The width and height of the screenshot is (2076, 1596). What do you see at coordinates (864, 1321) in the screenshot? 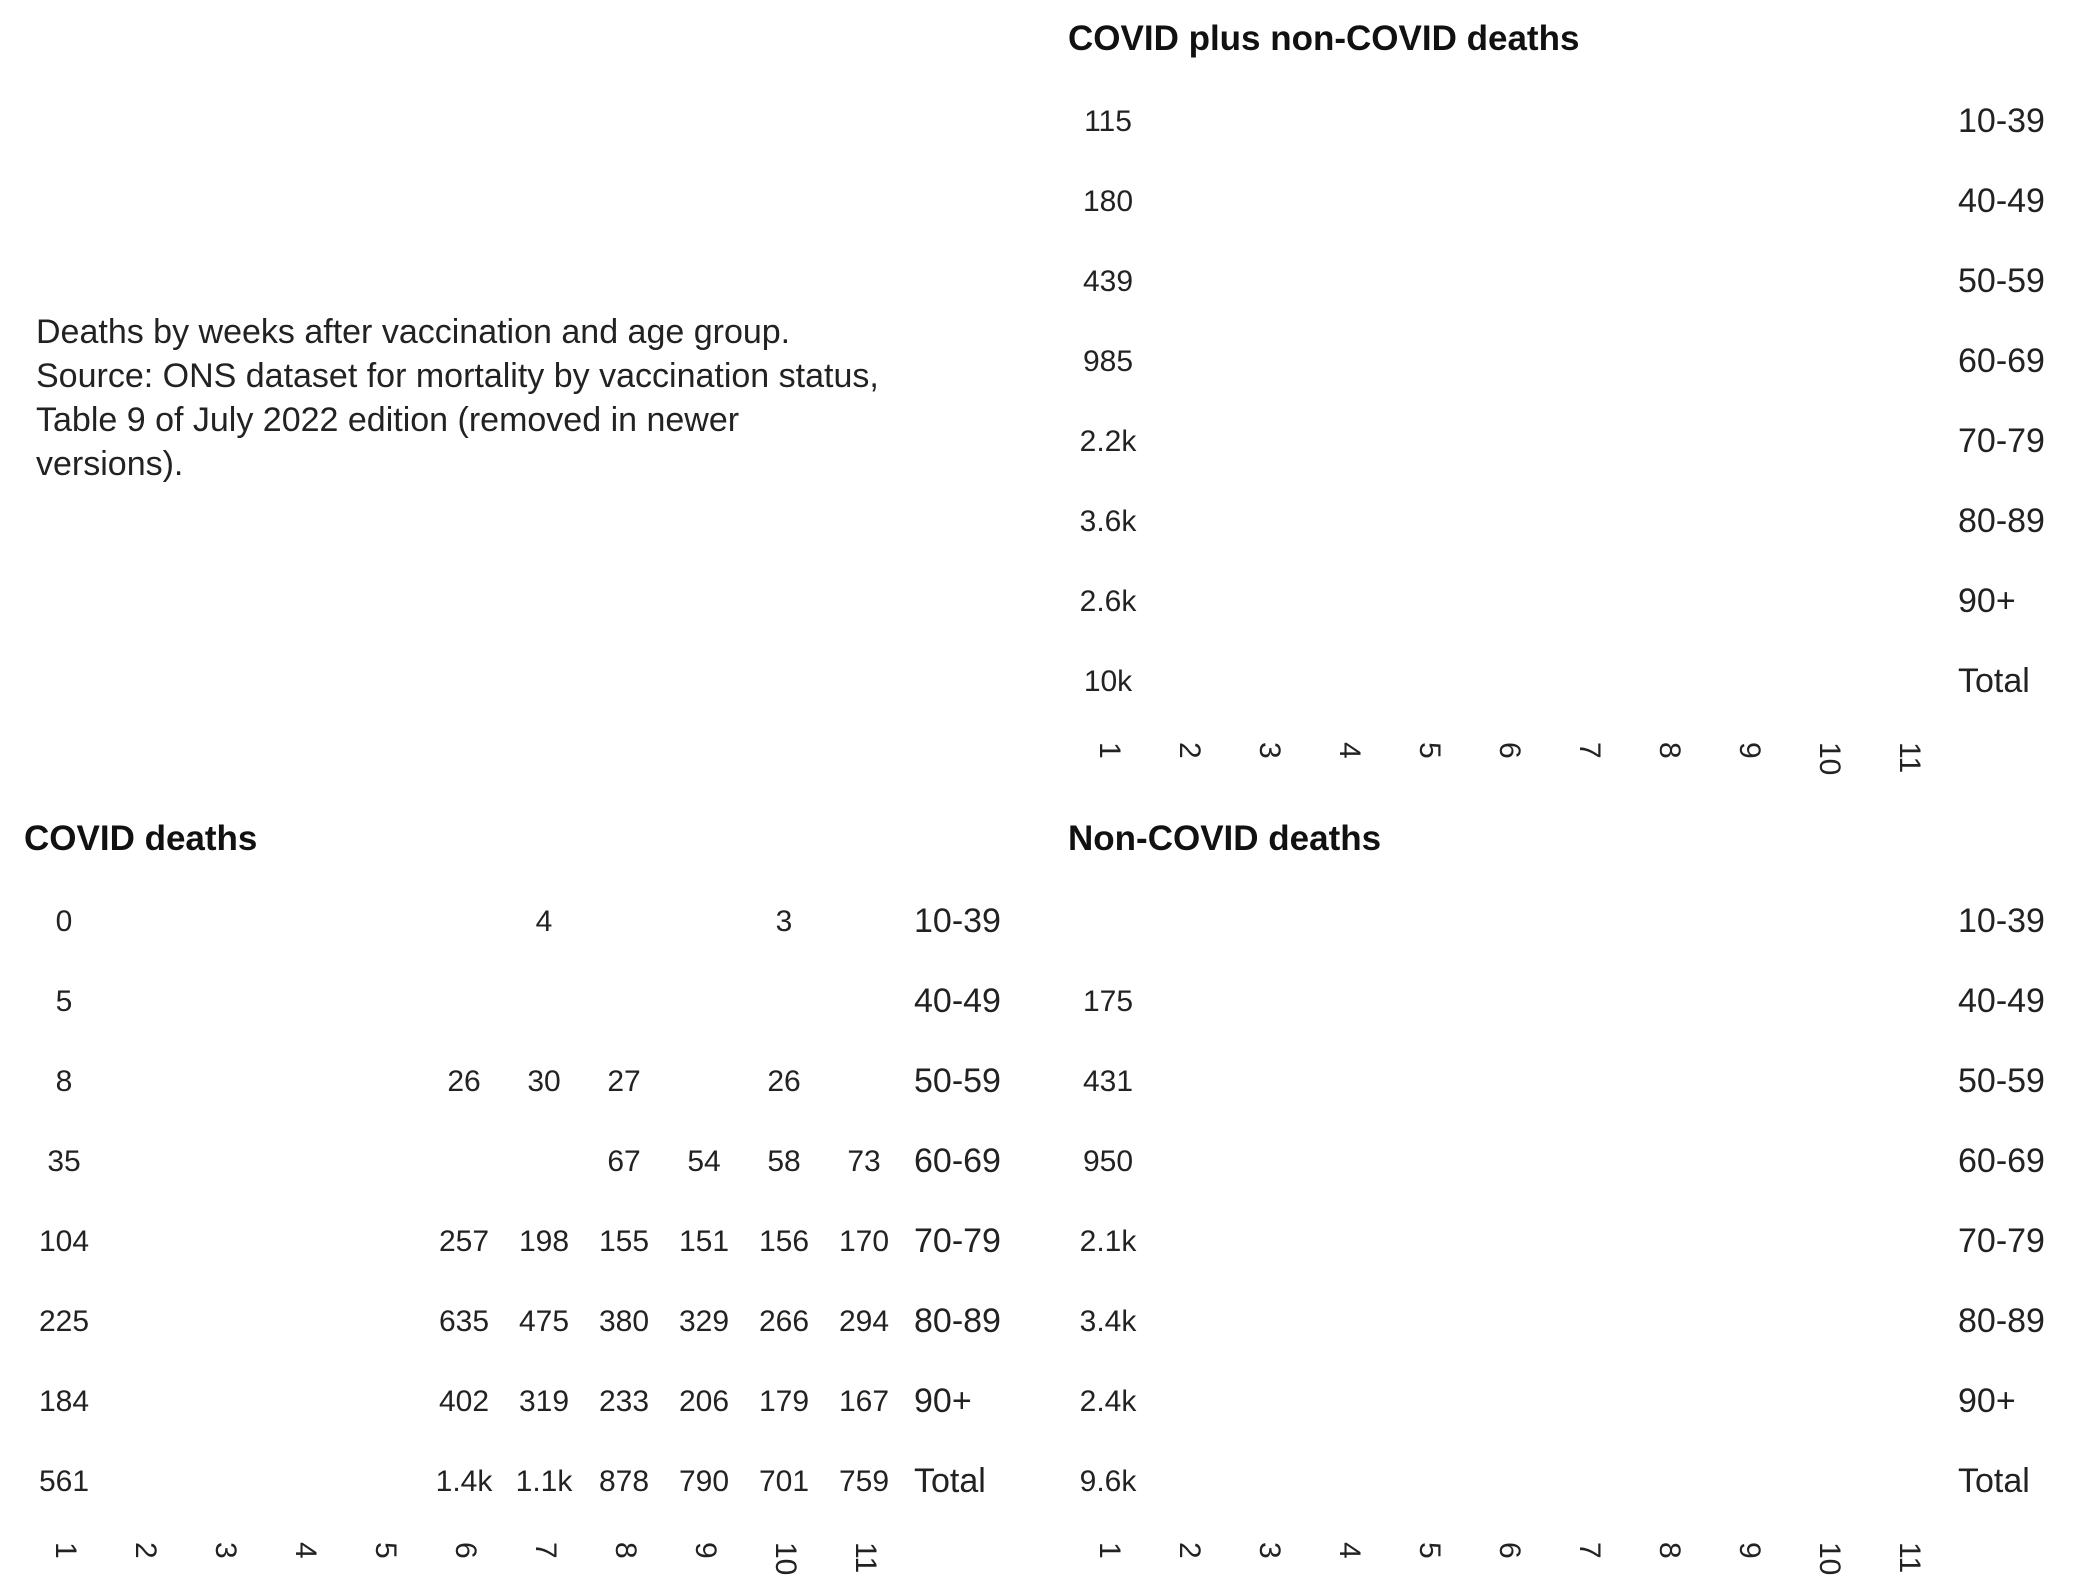
I see `table-cell: 294` at bounding box center [864, 1321].